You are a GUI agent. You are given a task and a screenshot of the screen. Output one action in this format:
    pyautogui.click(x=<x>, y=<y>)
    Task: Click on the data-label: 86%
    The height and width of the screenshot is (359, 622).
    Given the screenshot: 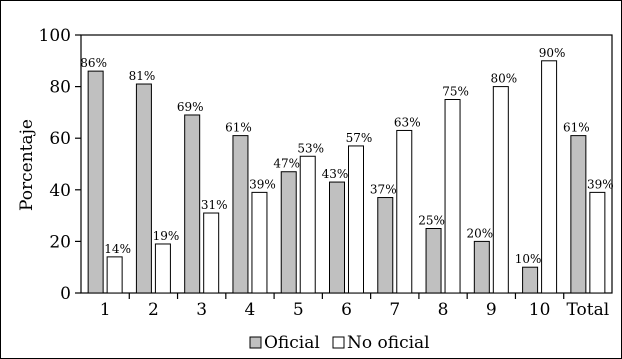 What is the action you would take?
    pyautogui.click(x=93, y=63)
    